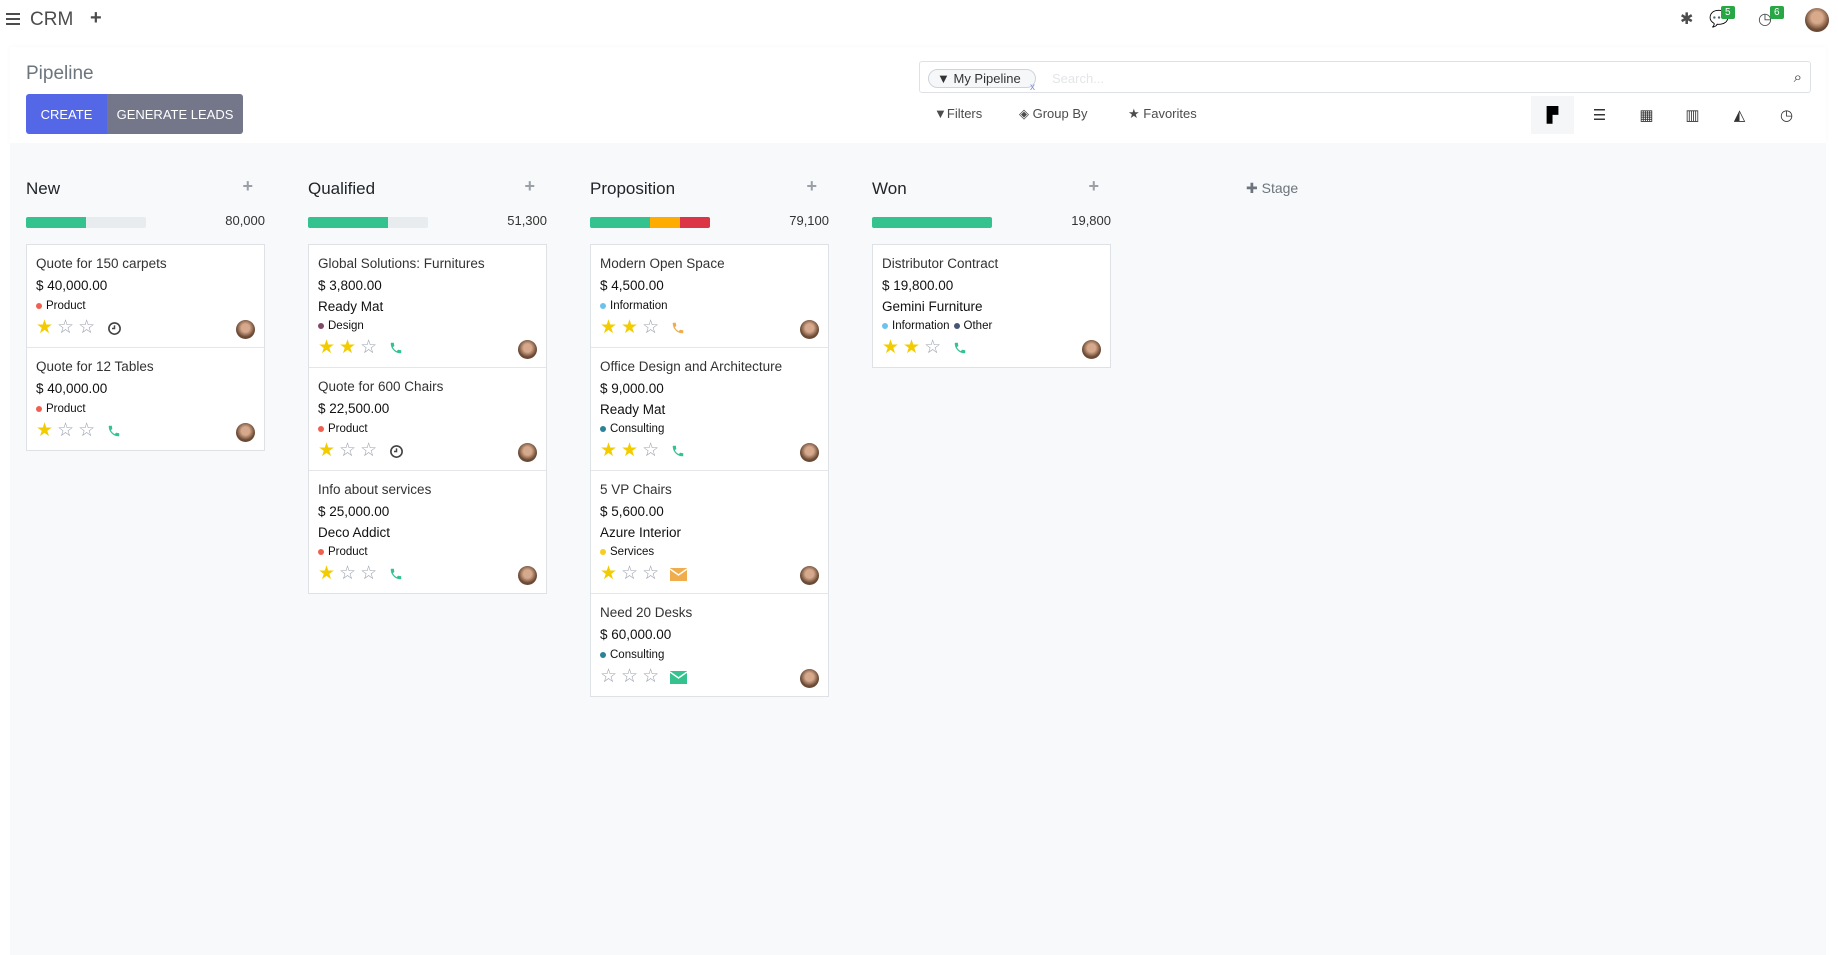 The width and height of the screenshot is (1838, 955). What do you see at coordinates (39, 305) in the screenshot?
I see `tag-color-dot` at bounding box center [39, 305].